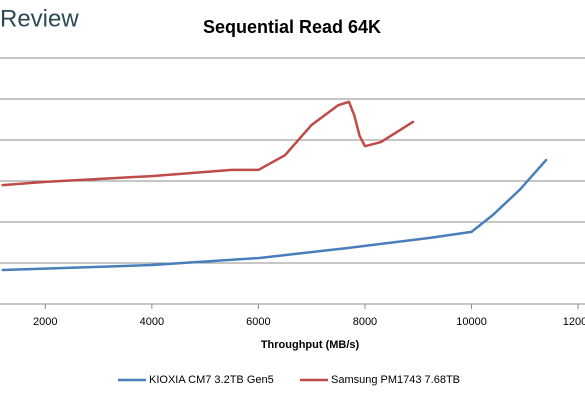 This screenshot has height=401, width=585. What do you see at coordinates (395, 380) in the screenshot?
I see `legend-label: Samsung PM1743 7.68TB` at bounding box center [395, 380].